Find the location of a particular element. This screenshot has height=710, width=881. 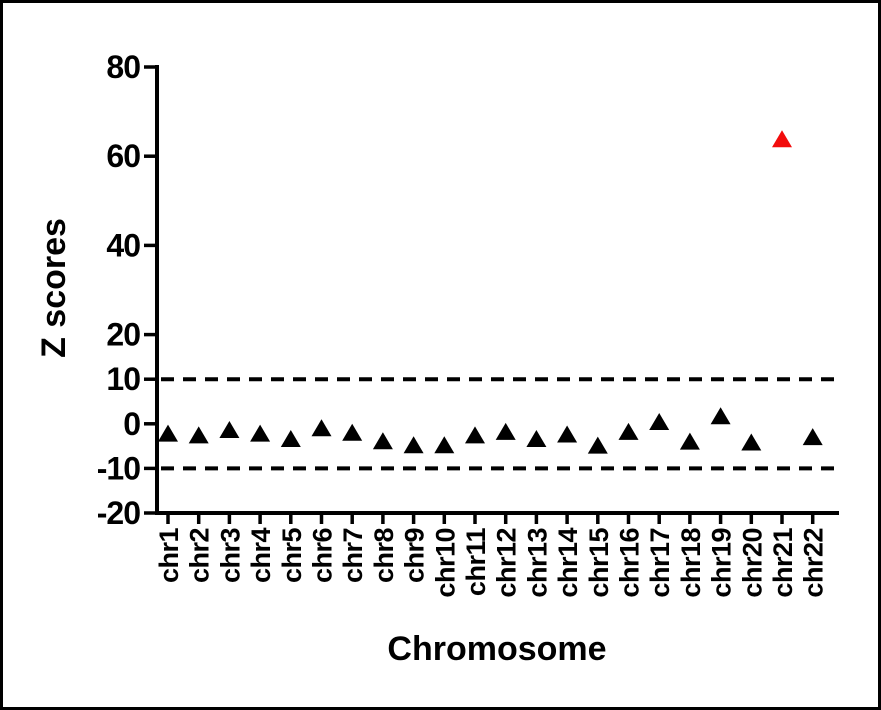

x-tick-label-chr22: chr22 is located at coordinates (814, 563).